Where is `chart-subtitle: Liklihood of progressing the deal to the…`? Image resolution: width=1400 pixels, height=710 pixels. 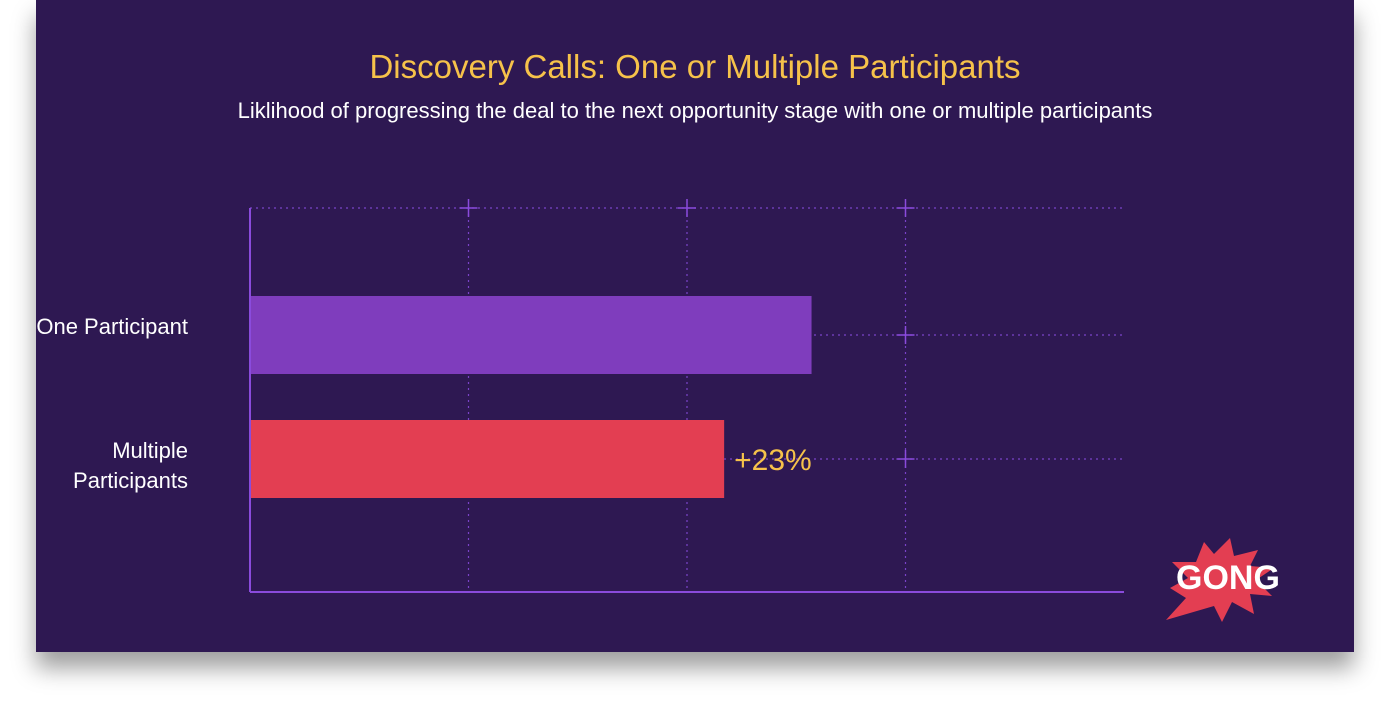 chart-subtitle: Liklihood of progressing the deal to the… is located at coordinates (695, 110).